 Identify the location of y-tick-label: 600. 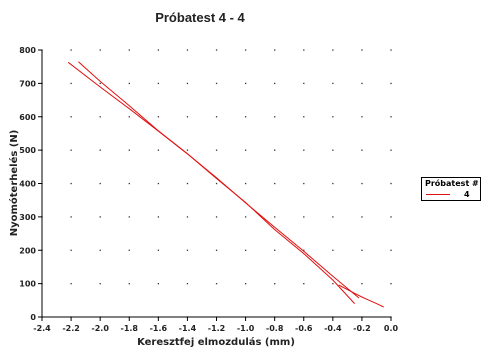
(27, 117).